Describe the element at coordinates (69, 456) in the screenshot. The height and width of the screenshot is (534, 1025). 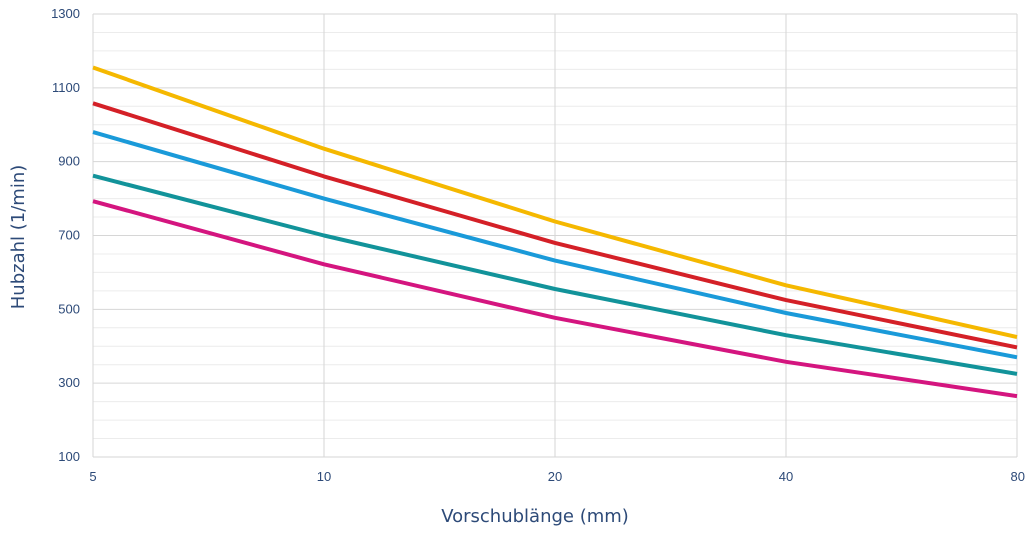
I see `y-tick-label: 100` at that location.